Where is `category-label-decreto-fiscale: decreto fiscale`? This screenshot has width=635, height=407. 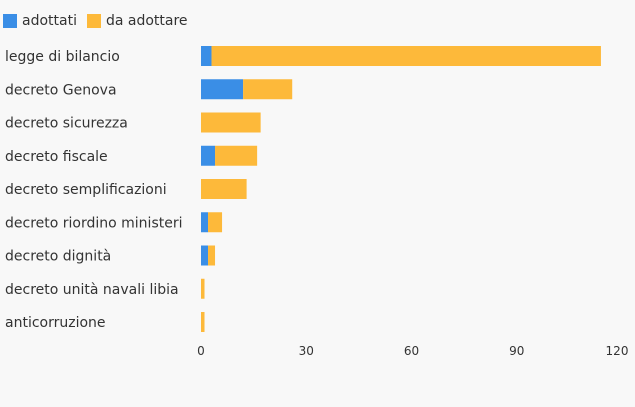
category-label-decreto-fiscale: decreto fiscale is located at coordinates (56, 157).